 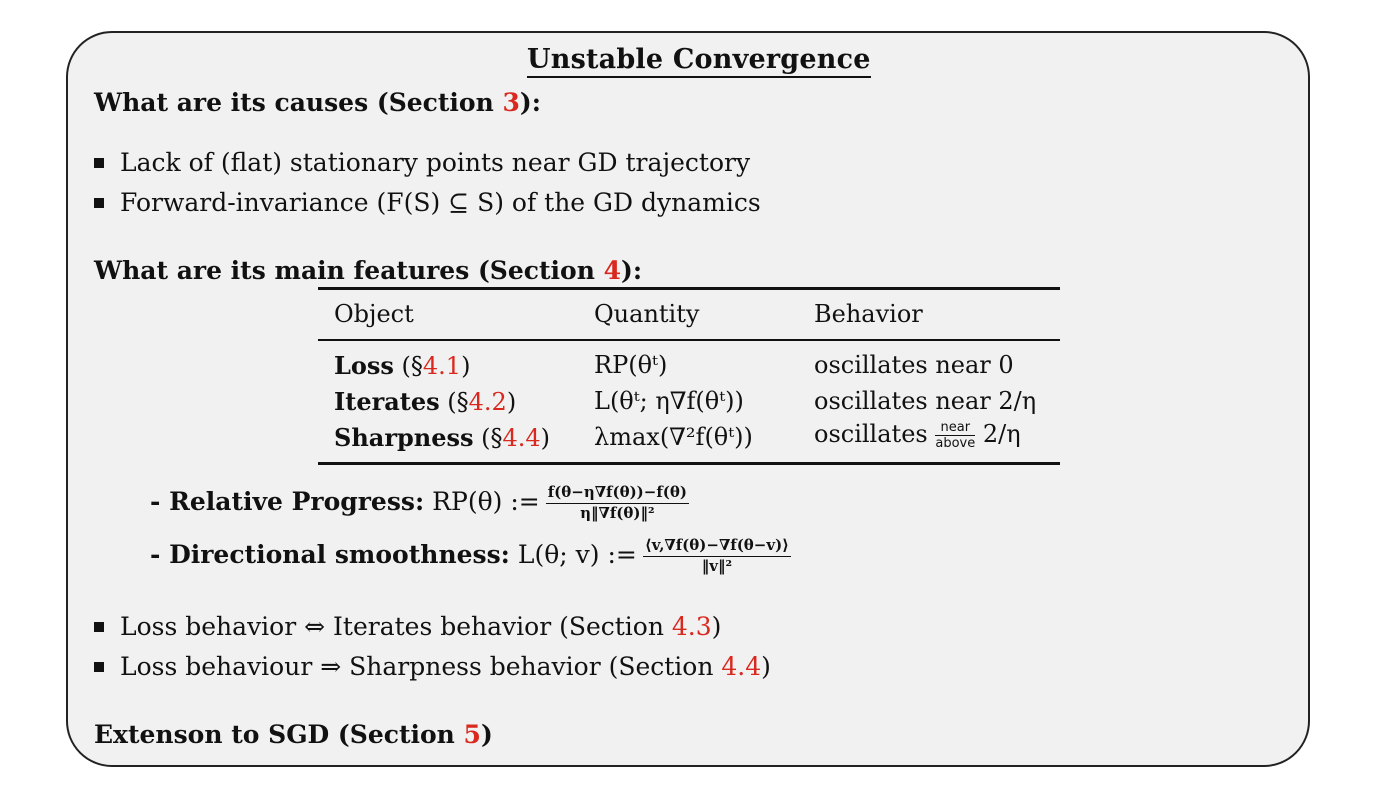 I want to click on features-heading: What are its main features (Section 4):, so click(x=368, y=270).